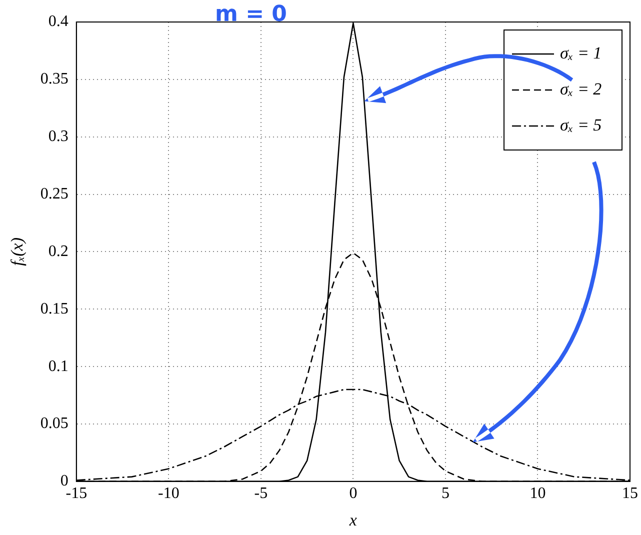 The image size is (641, 535). What do you see at coordinates (581, 88) in the screenshot?
I see `legend-label: σₓ = 2` at bounding box center [581, 88].